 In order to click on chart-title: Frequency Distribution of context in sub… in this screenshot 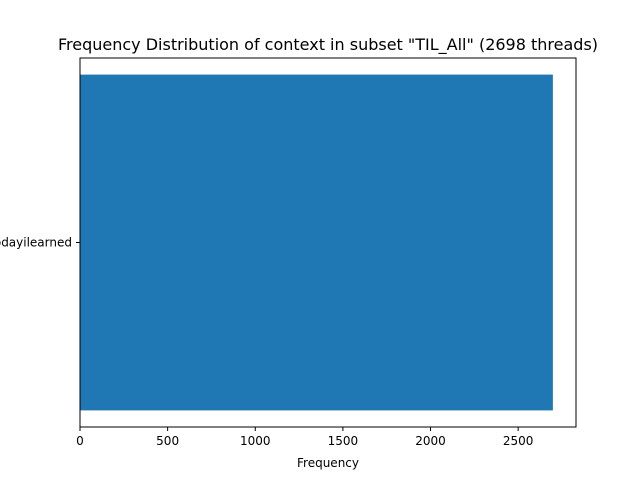, I will do `click(328, 45)`.